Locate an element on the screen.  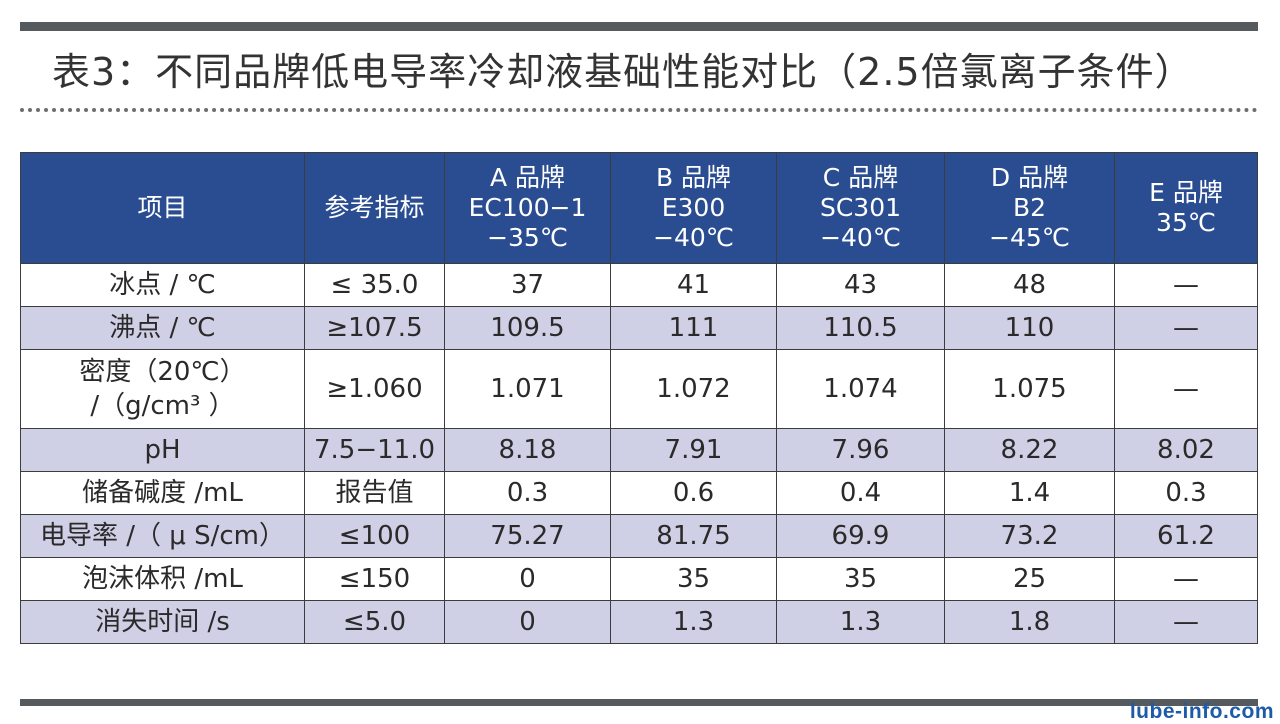
column-header-line: E 品牌 is located at coordinates (1186, 192).